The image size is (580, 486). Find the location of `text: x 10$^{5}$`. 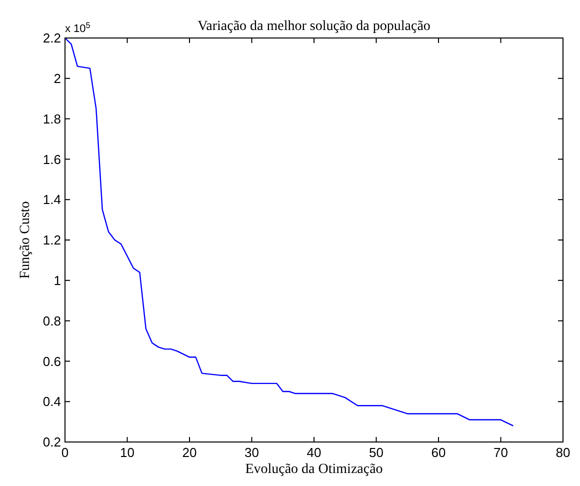

text: x 10$^{5}$ is located at coordinates (78, 27).